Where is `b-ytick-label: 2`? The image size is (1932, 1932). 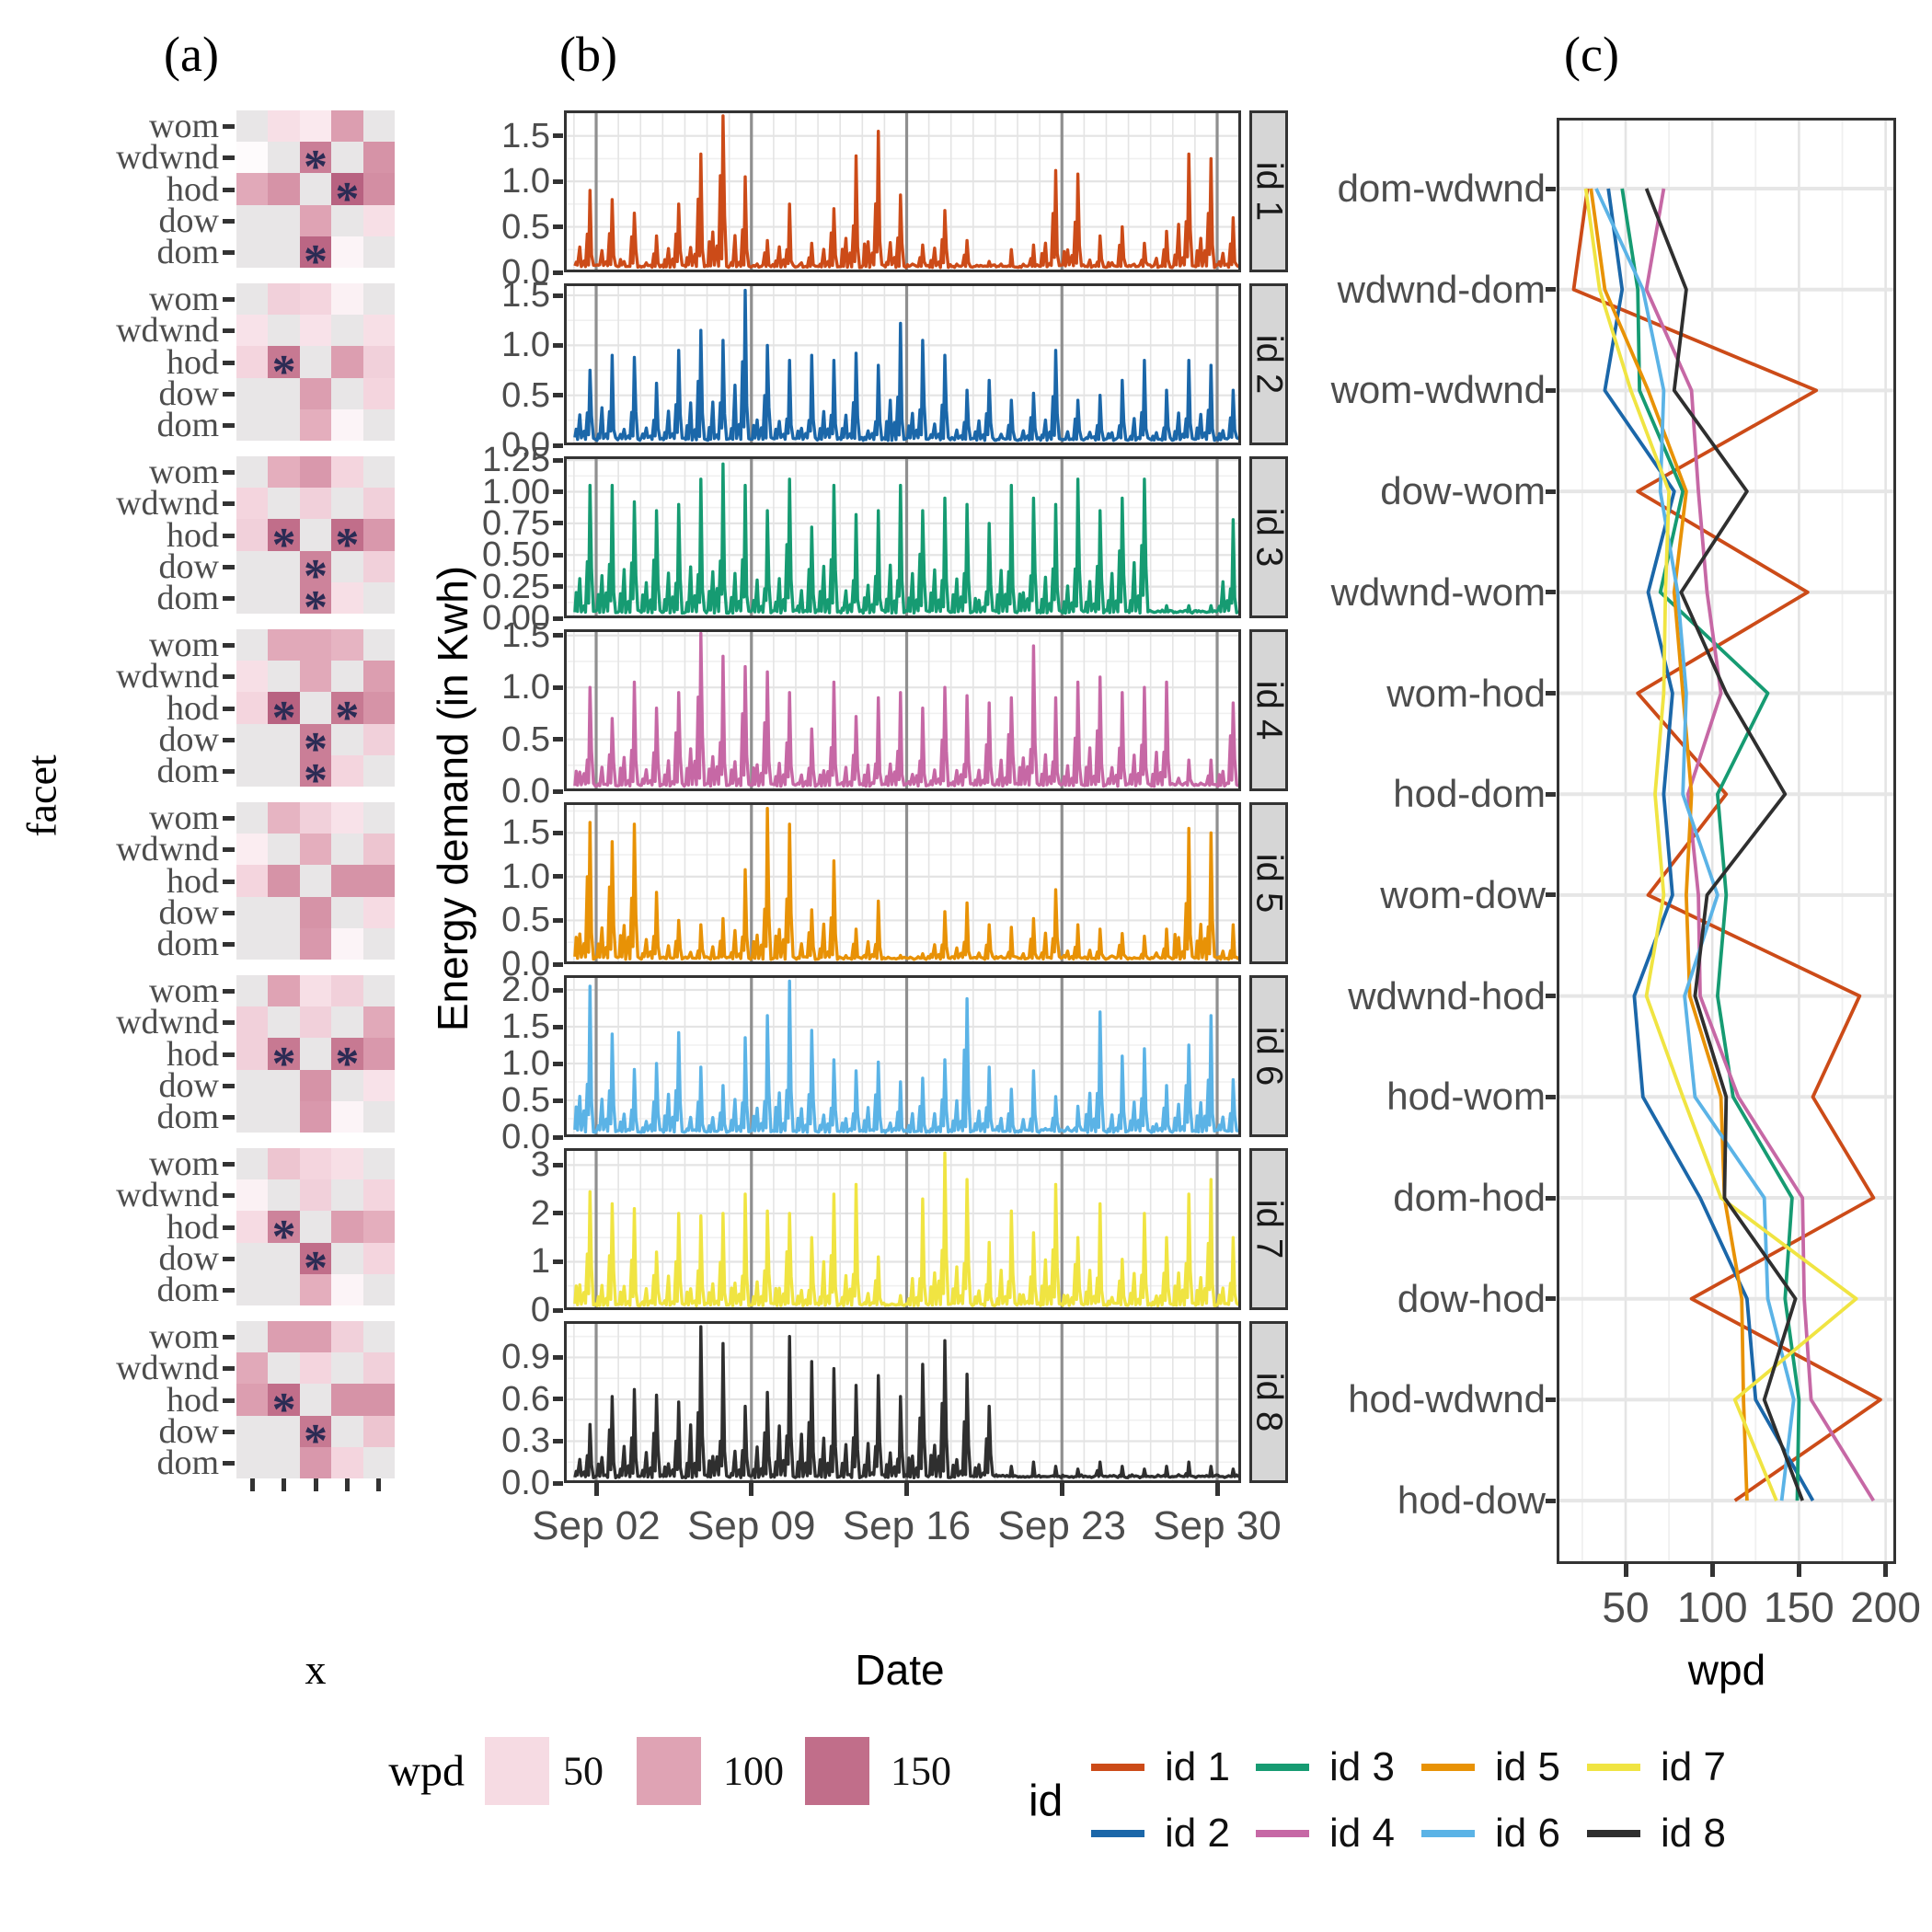
b-ytick-label: 2 is located at coordinates (540, 1213).